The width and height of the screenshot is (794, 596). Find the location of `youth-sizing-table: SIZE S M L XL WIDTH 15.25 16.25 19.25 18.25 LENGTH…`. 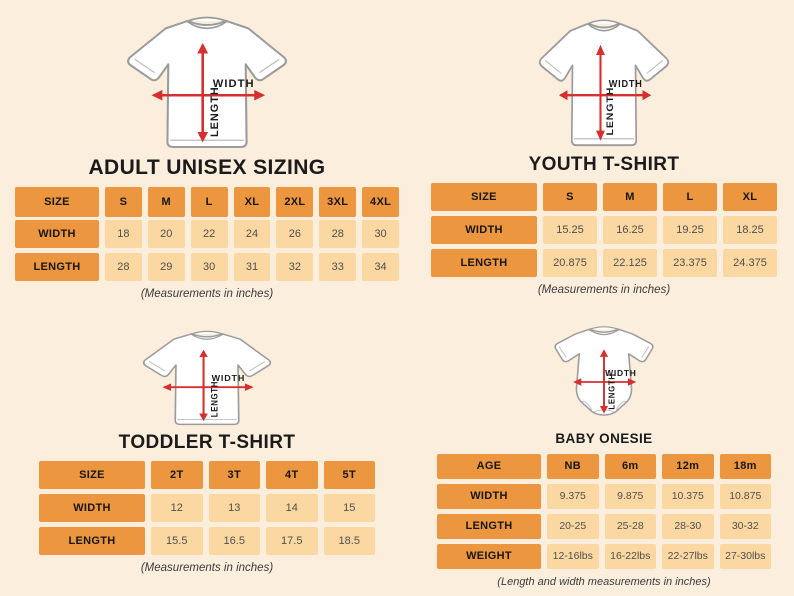

youth-sizing-table: SIZE S M L XL WIDTH 15.25 16.25 19.25 18.25 LENGTH… is located at coordinates (604, 230).